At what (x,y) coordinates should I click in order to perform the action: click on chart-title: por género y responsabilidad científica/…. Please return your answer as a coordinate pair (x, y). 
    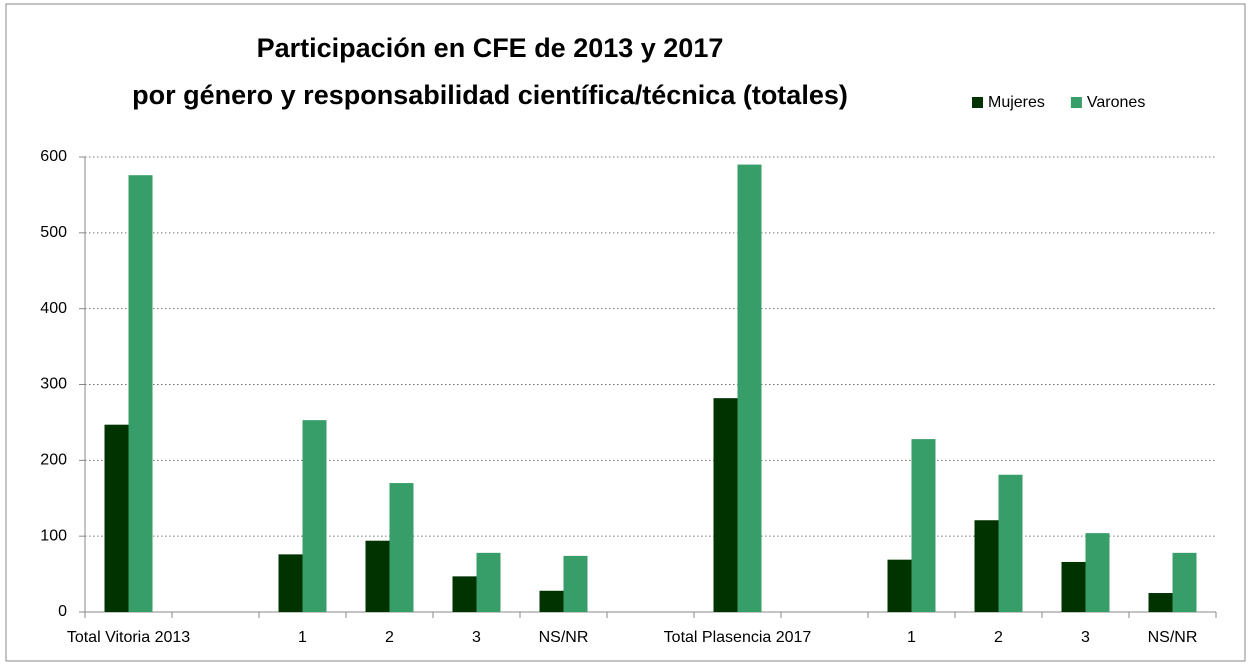
    Looking at the image, I should click on (490, 95).